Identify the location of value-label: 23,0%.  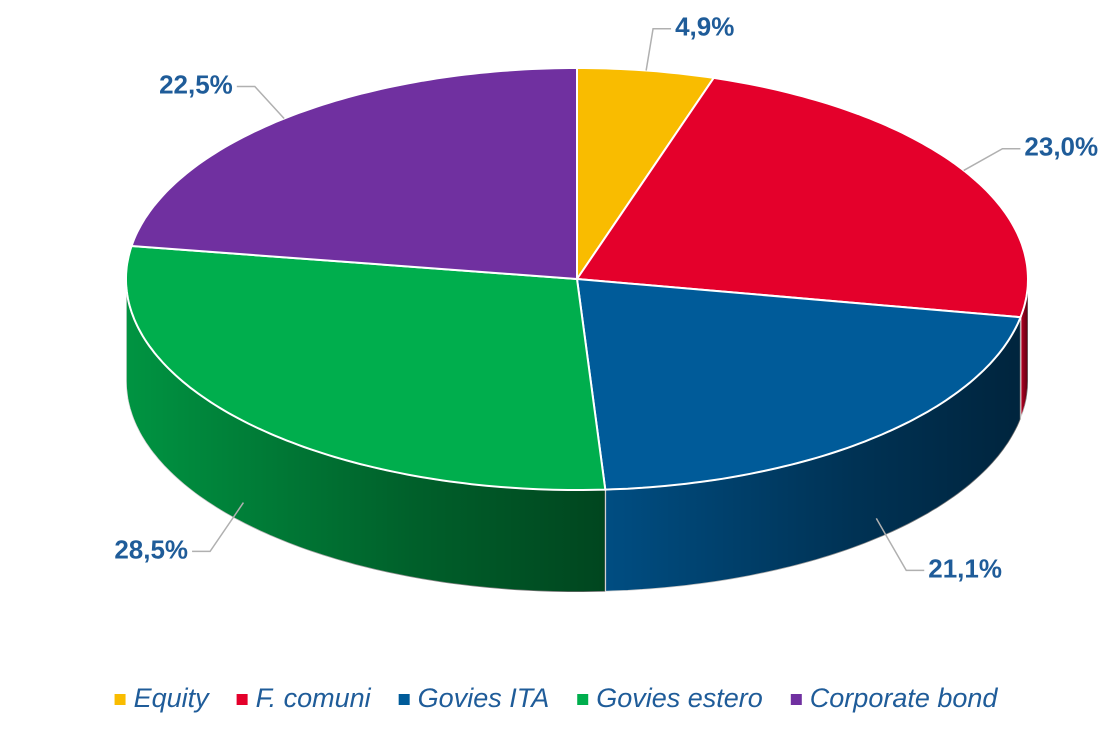
(1061, 147).